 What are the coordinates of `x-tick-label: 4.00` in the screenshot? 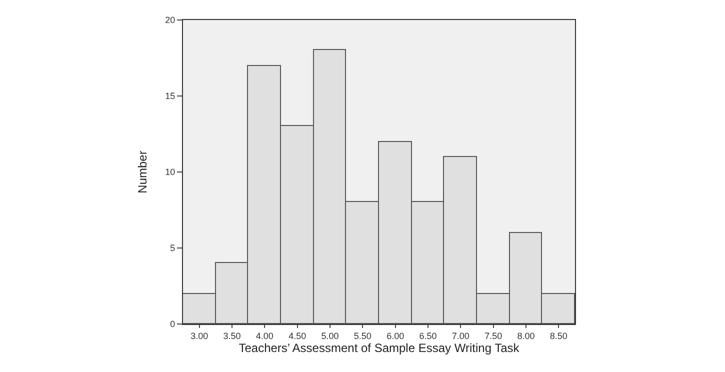 It's located at (265, 335).